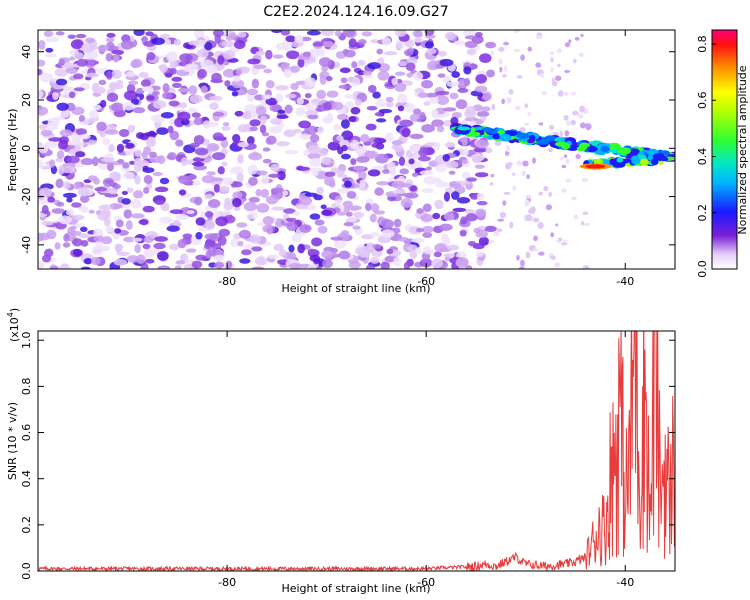 Image resolution: width=750 pixels, height=600 pixels. Describe the element at coordinates (702, 269) in the screenshot. I see `colorbar-tick-label: 0.0` at that location.